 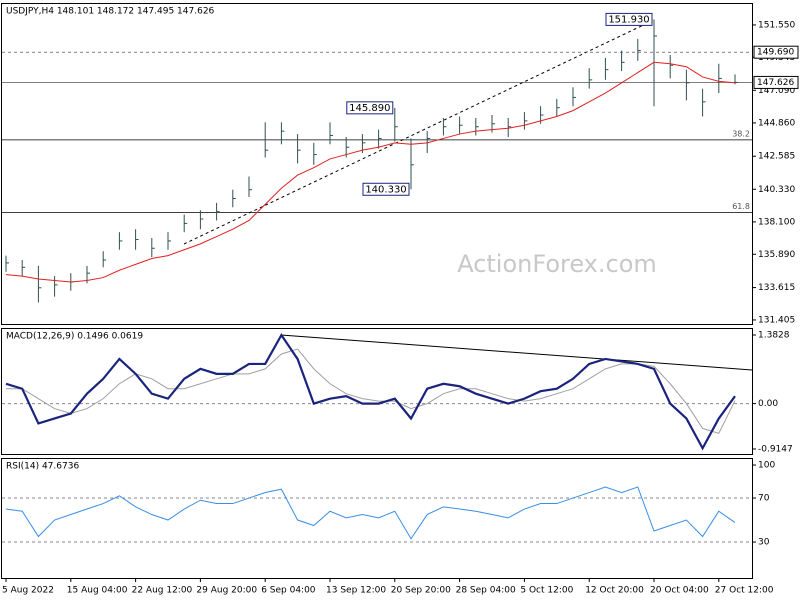 What do you see at coordinates (744, 591) in the screenshot?
I see `x-tick-label: 27 Oct 12:00` at bounding box center [744, 591].